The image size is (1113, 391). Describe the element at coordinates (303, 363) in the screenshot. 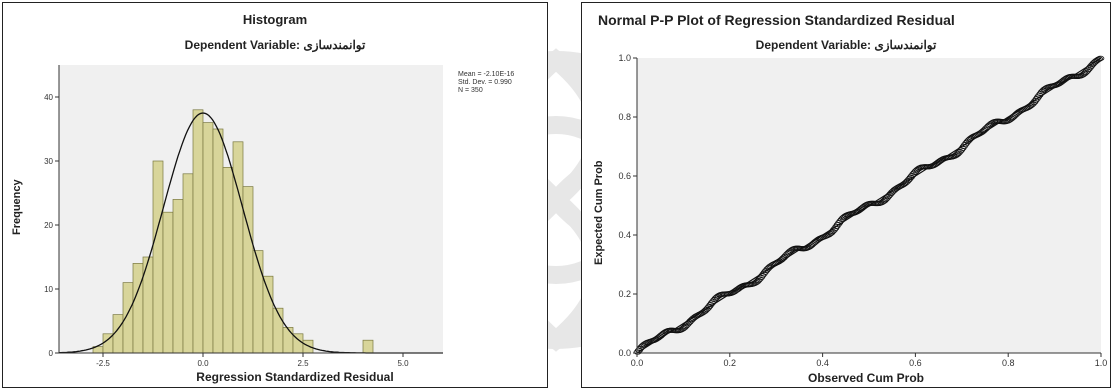

I see `histogram-x-tick-label: 2.5` at that location.